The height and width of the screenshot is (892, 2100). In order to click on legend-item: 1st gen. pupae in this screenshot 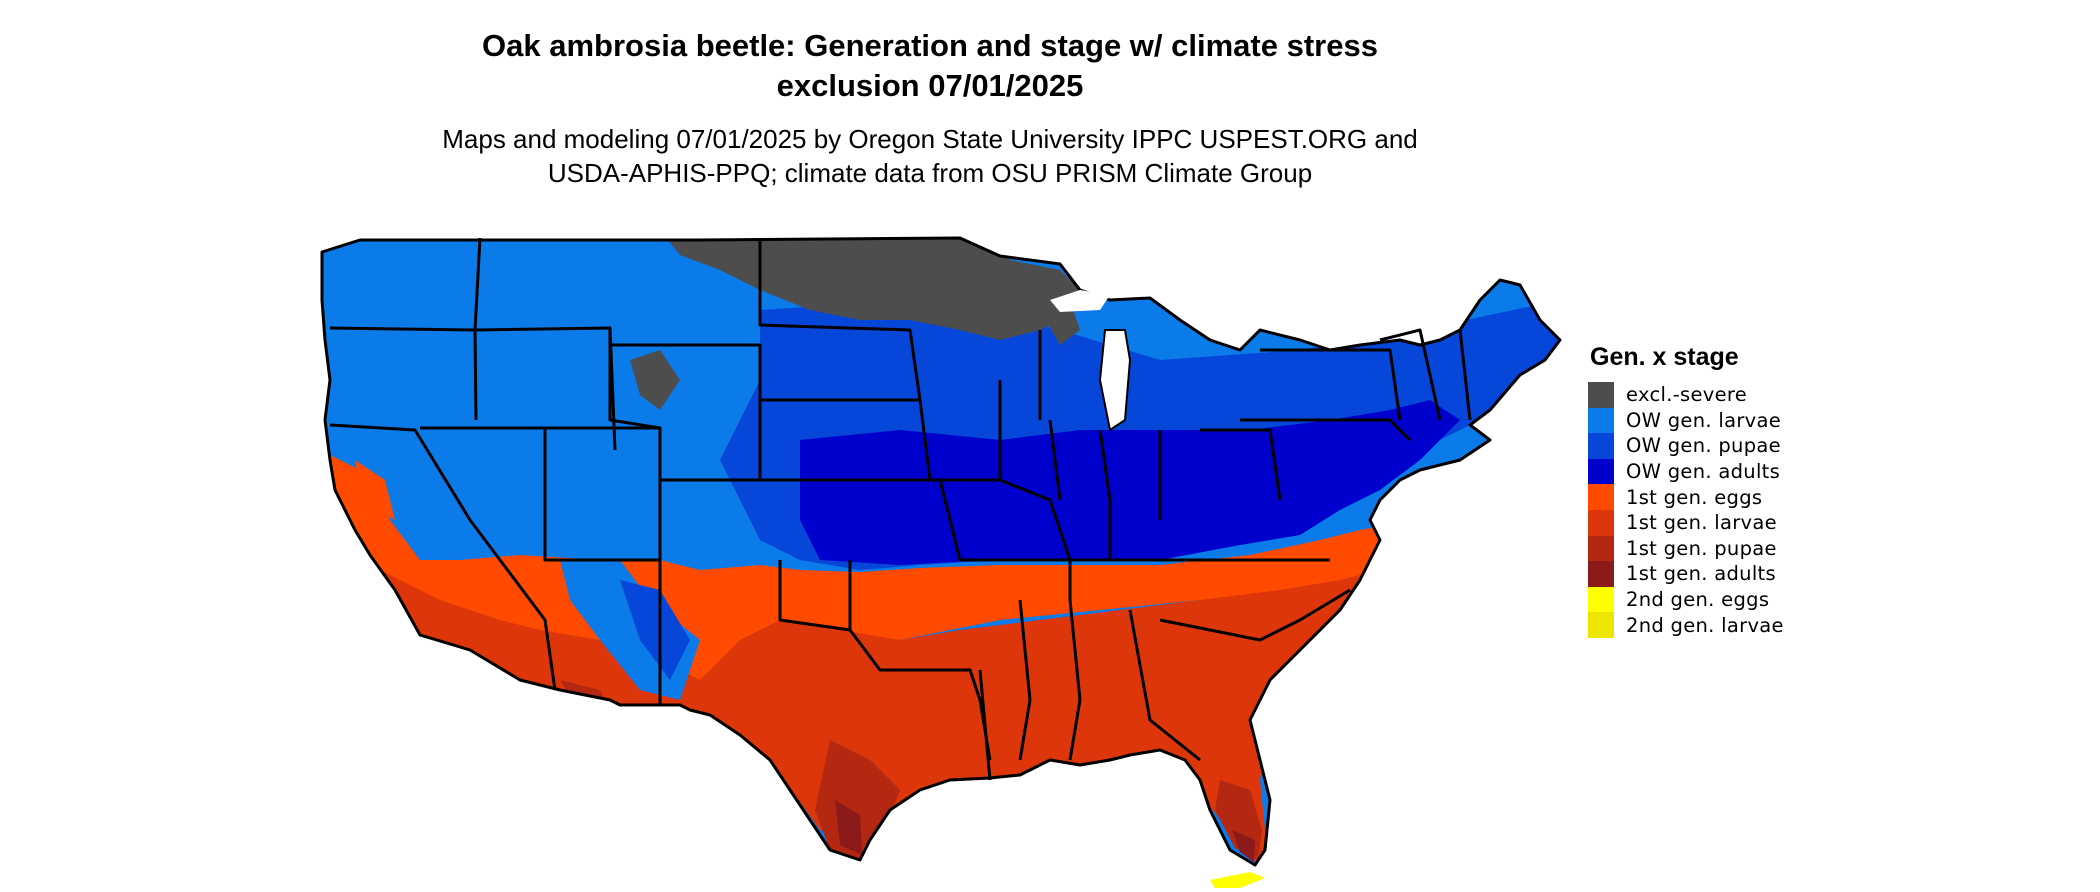, I will do `click(1686, 548)`.